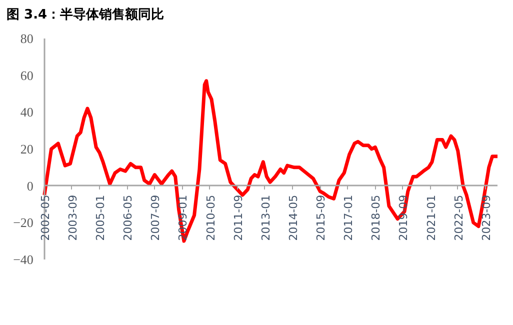 This screenshot has height=325, width=513. Describe the element at coordinates (293, 217) in the screenshot. I see `x-tick-label: 2014-05` at that location.